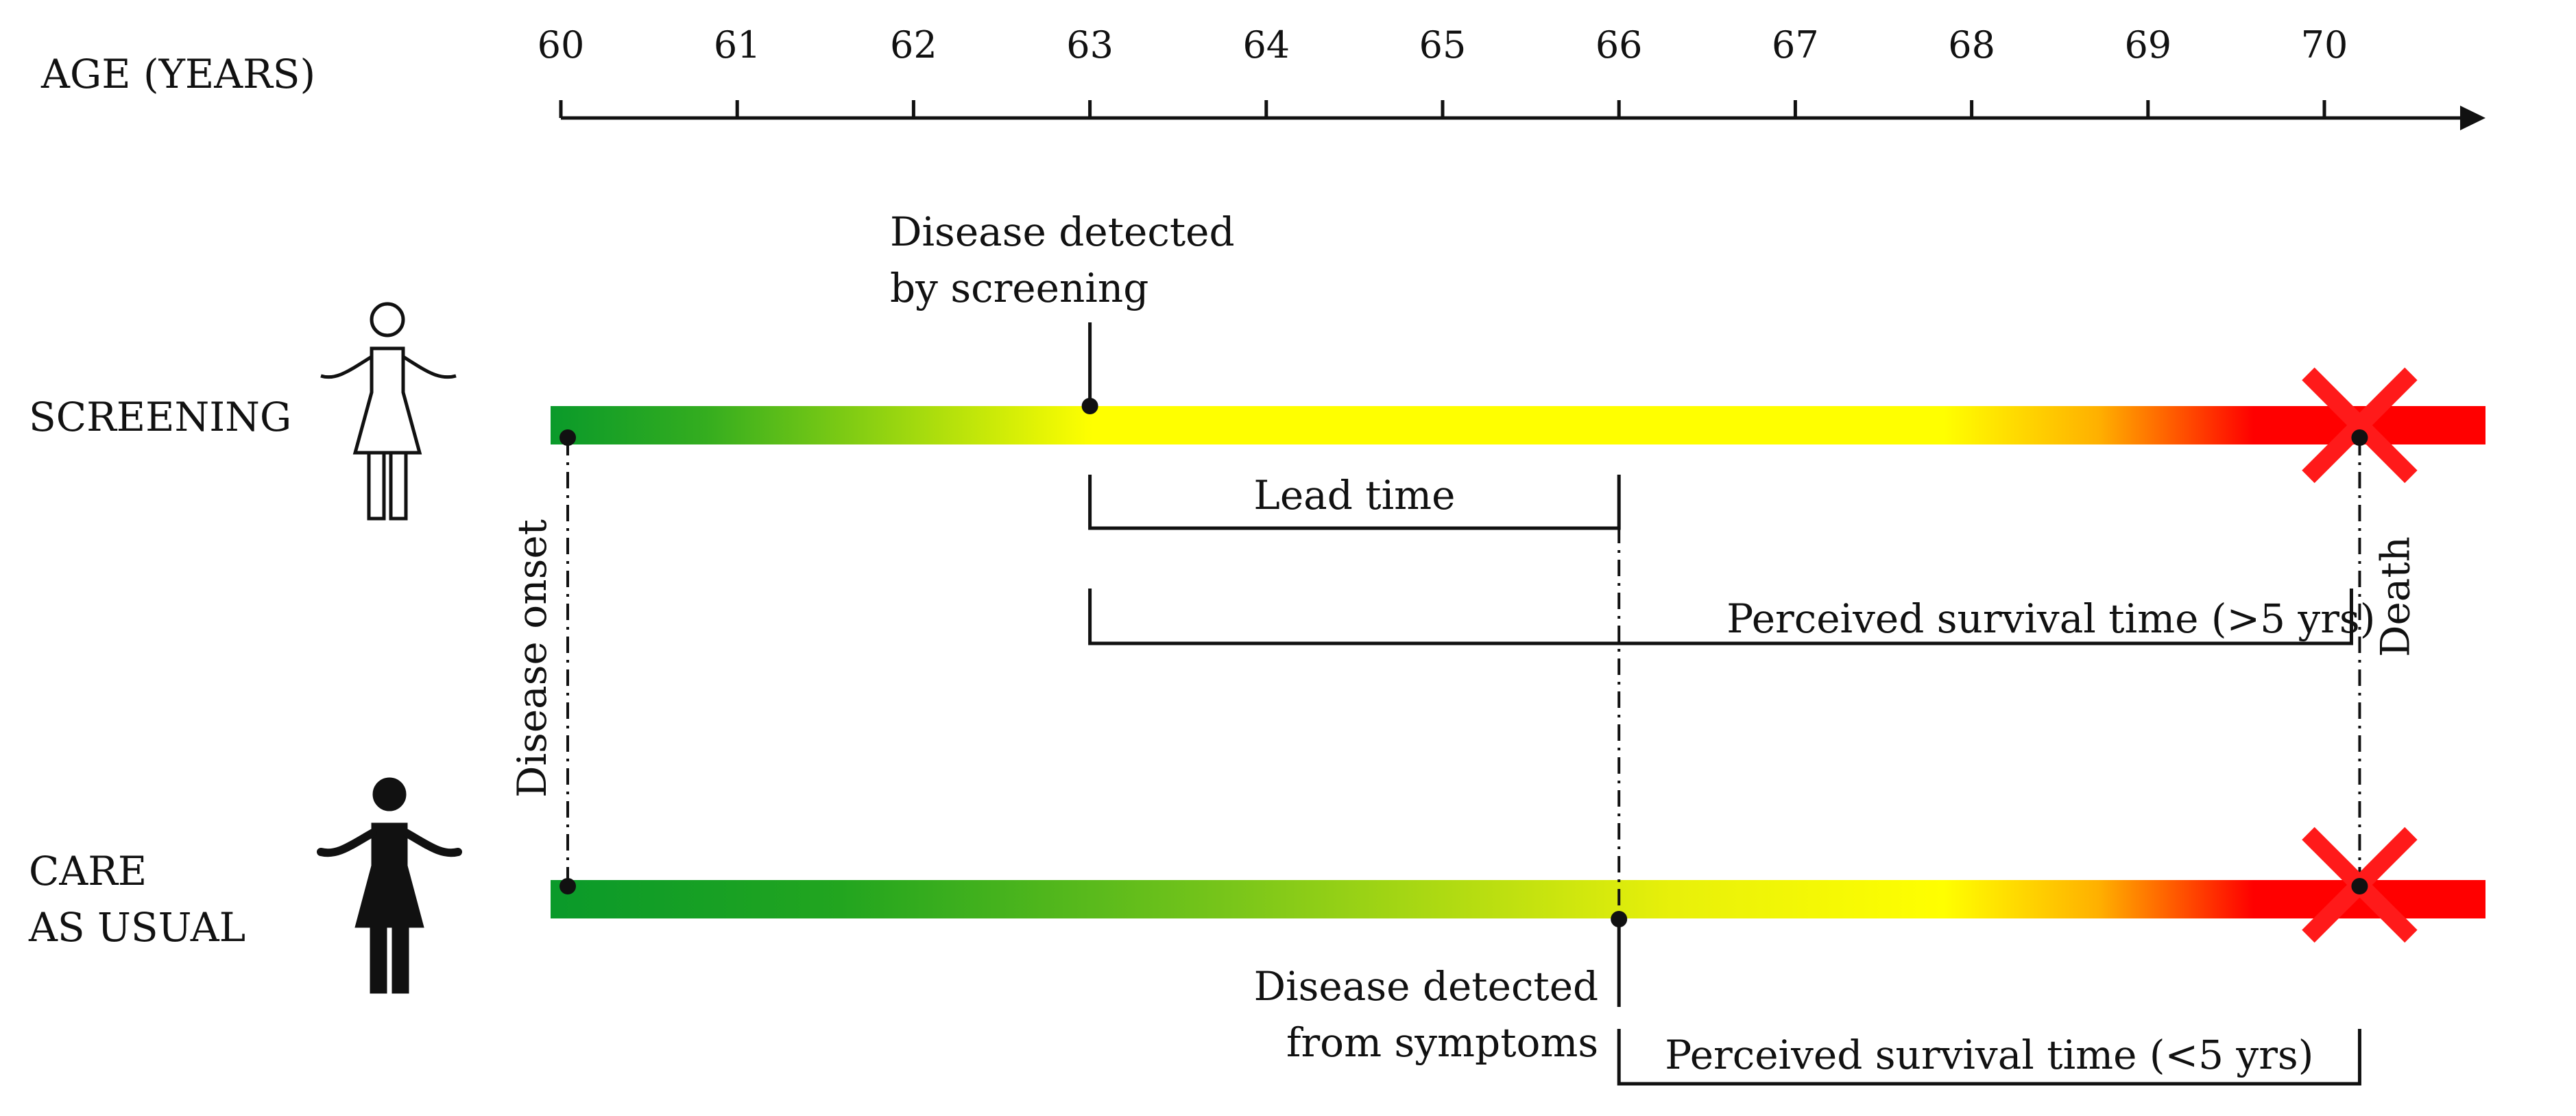  What do you see at coordinates (389, 411) in the screenshot?
I see `woman-outline-icon` at bounding box center [389, 411].